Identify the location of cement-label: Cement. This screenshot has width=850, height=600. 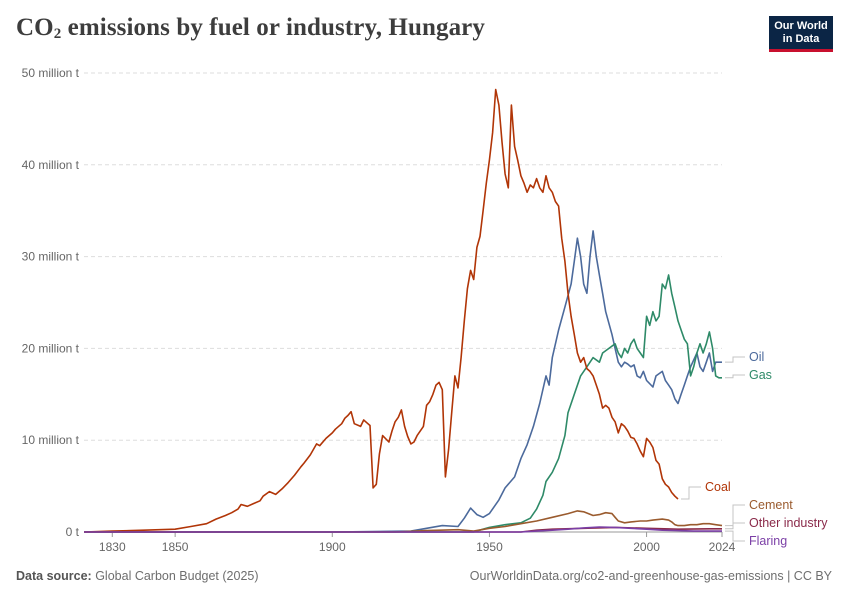
(771, 505).